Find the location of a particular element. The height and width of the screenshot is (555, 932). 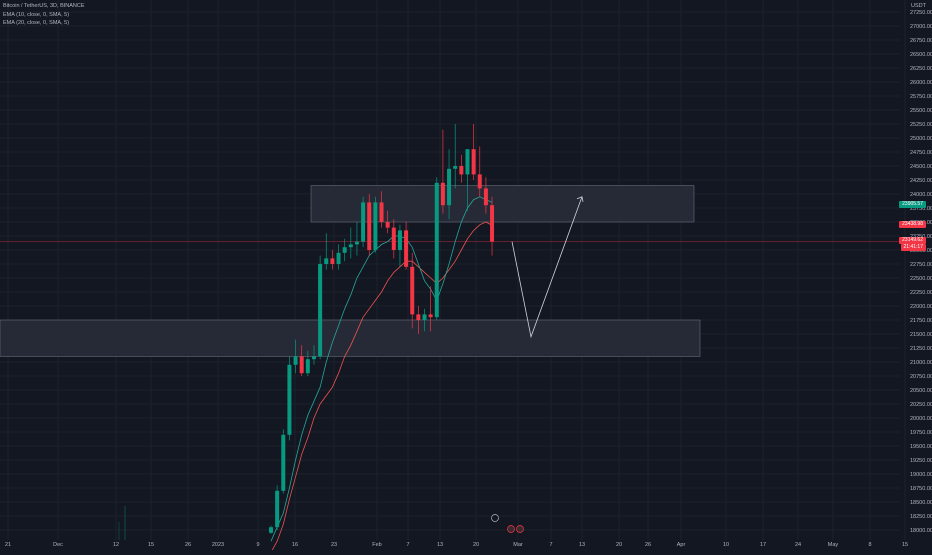

y-axis-tick-label: 19000.00 is located at coordinates (921, 475).